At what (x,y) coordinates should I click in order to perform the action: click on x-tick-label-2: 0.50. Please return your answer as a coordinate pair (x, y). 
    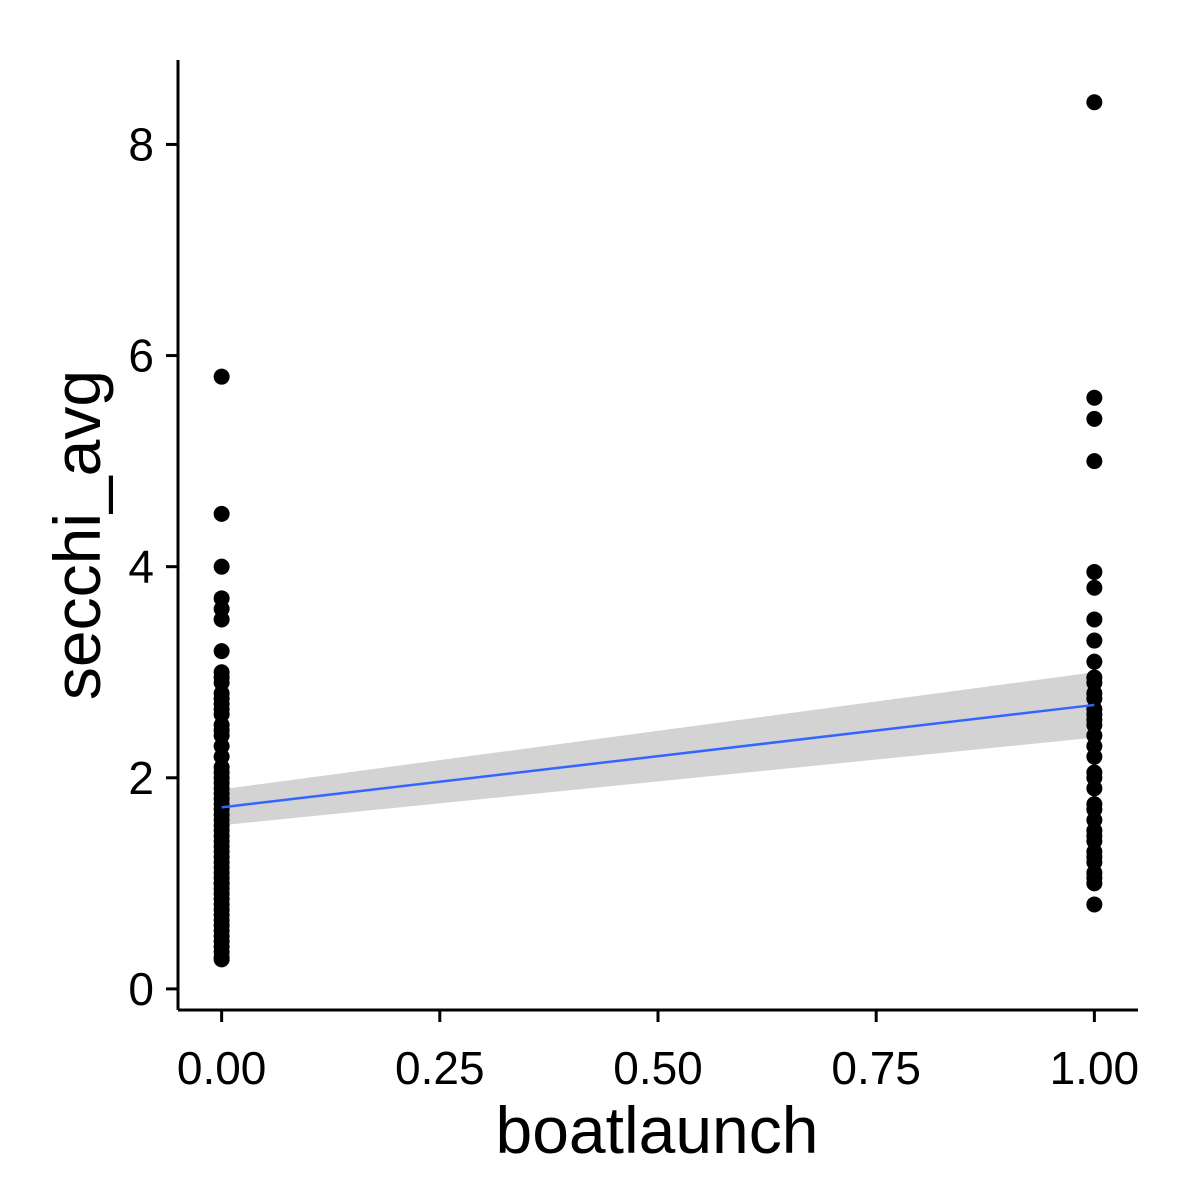
    Looking at the image, I should click on (658, 1068).